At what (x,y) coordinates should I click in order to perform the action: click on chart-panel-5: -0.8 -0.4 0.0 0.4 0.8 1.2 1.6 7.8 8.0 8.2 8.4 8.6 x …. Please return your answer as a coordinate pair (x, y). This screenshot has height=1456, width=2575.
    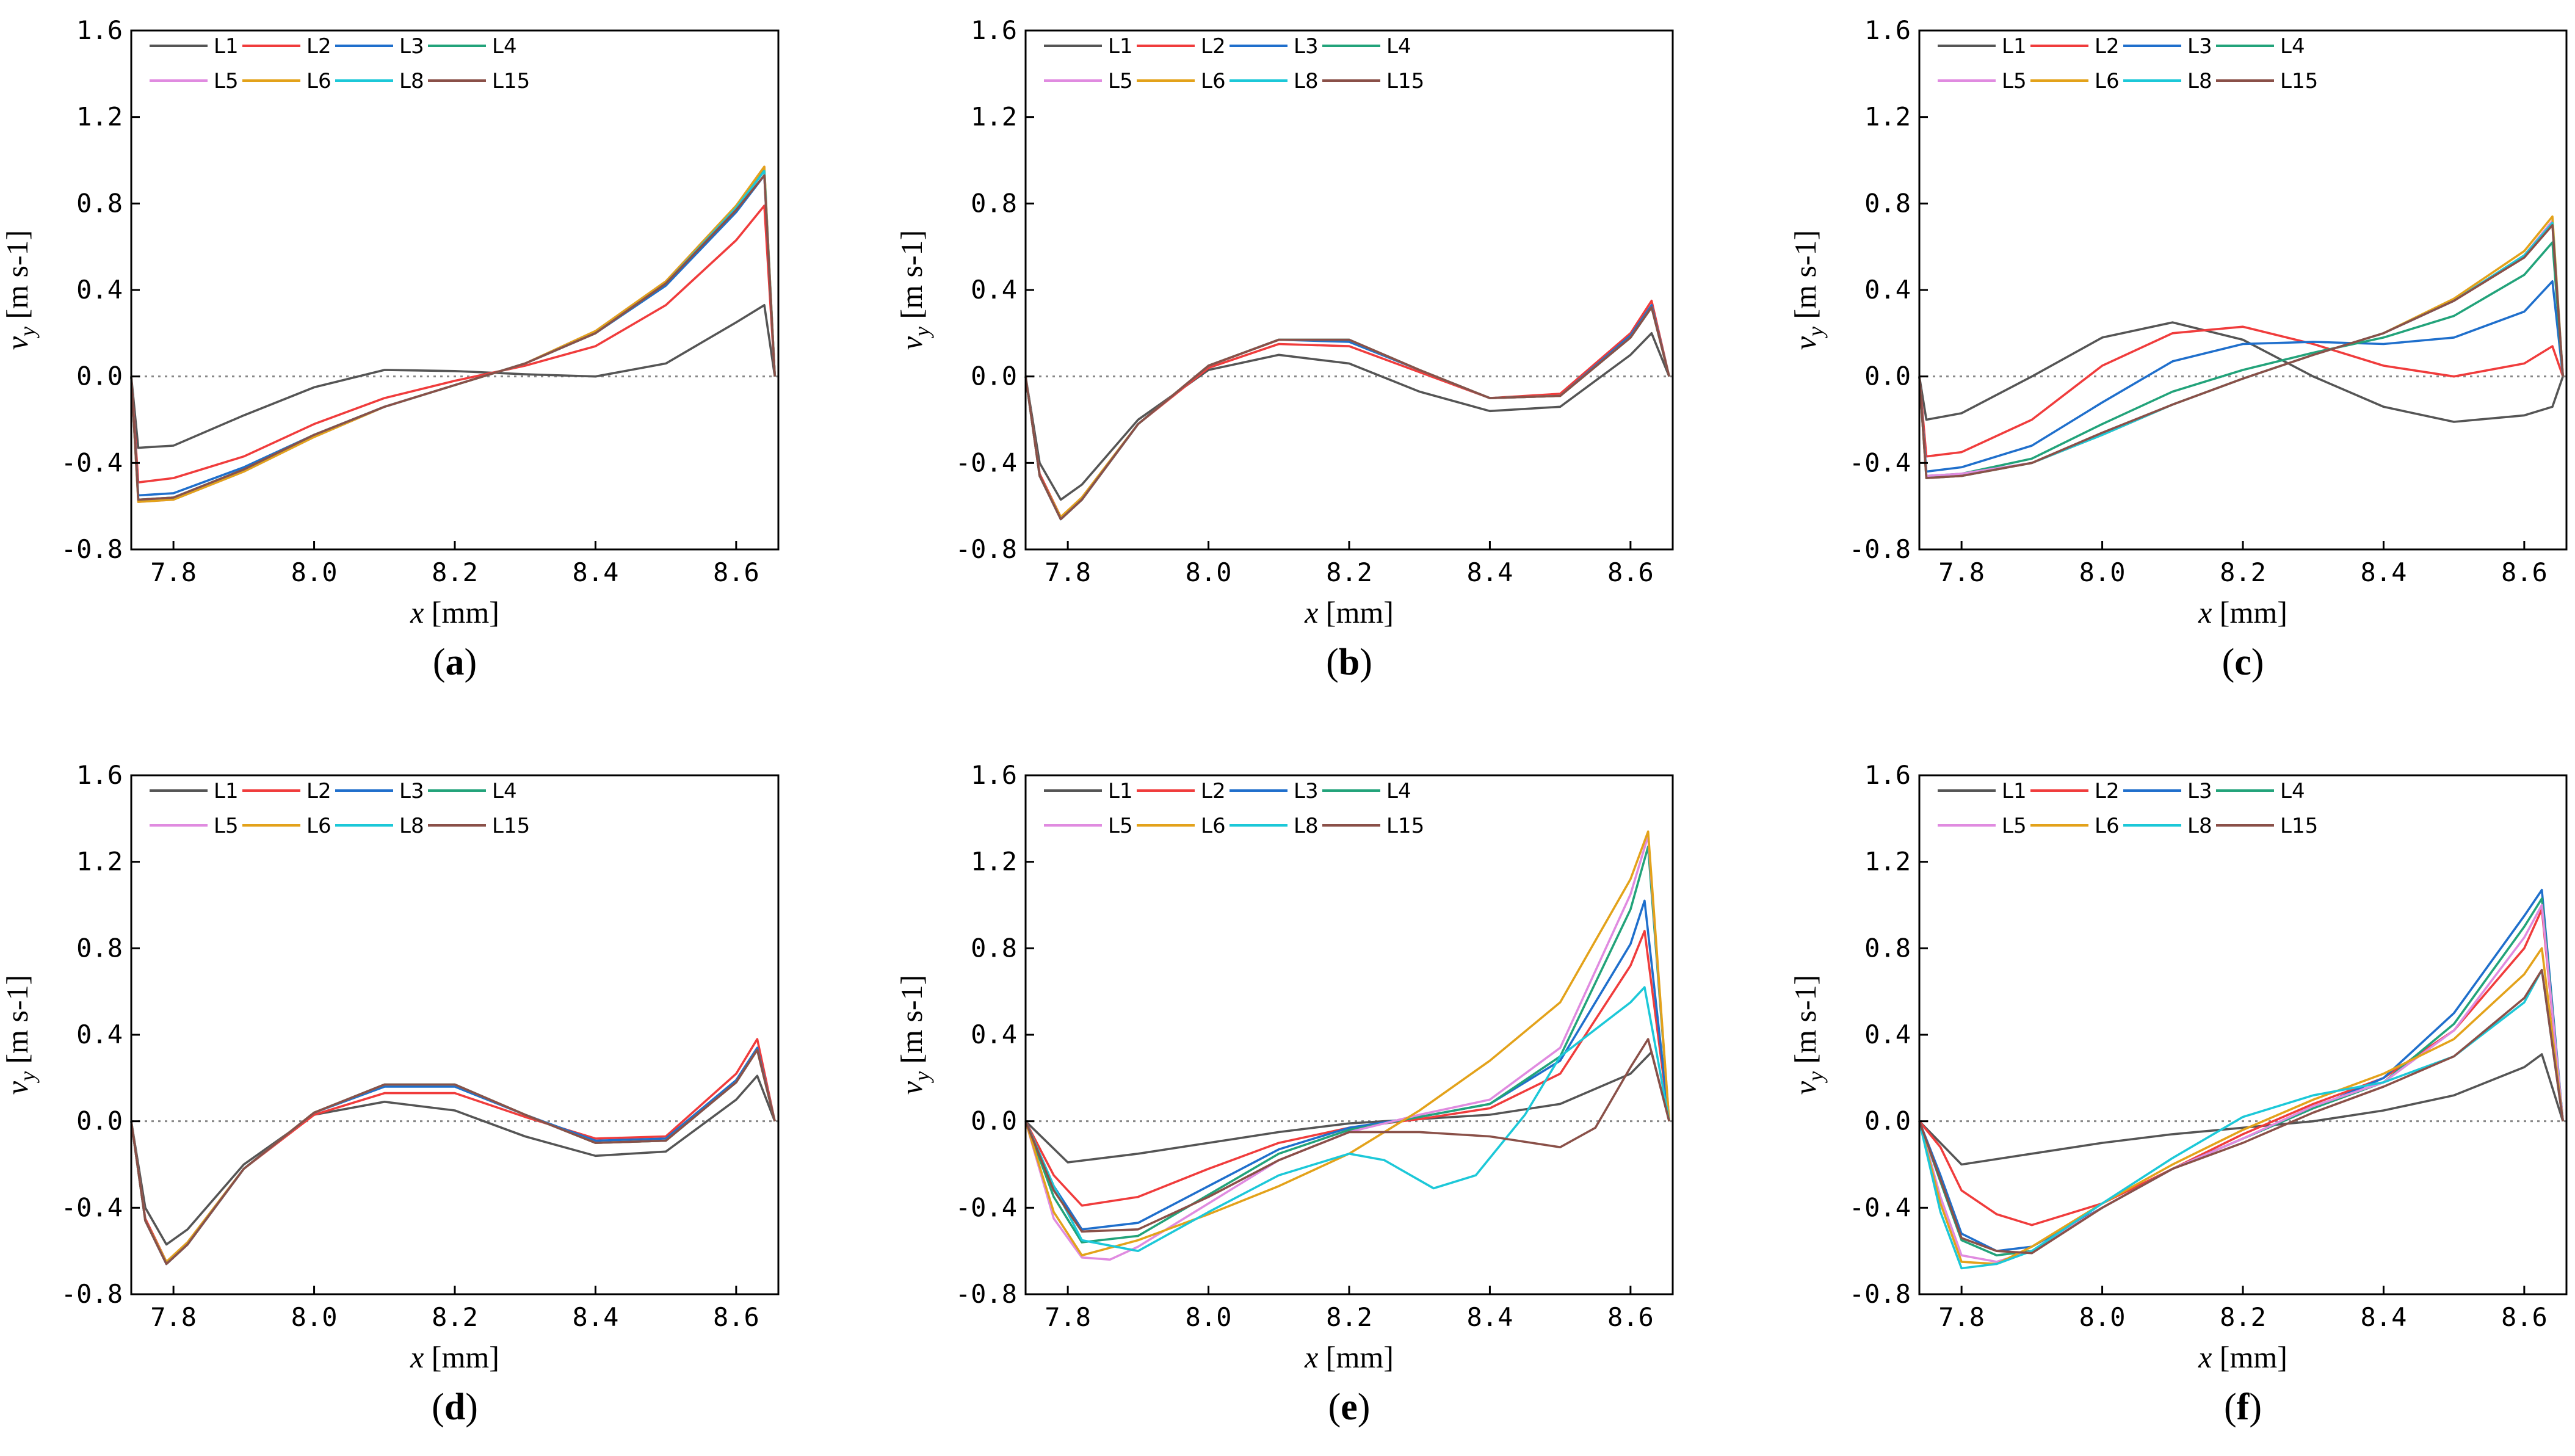
    Looking at the image, I should click on (1284, 1094).